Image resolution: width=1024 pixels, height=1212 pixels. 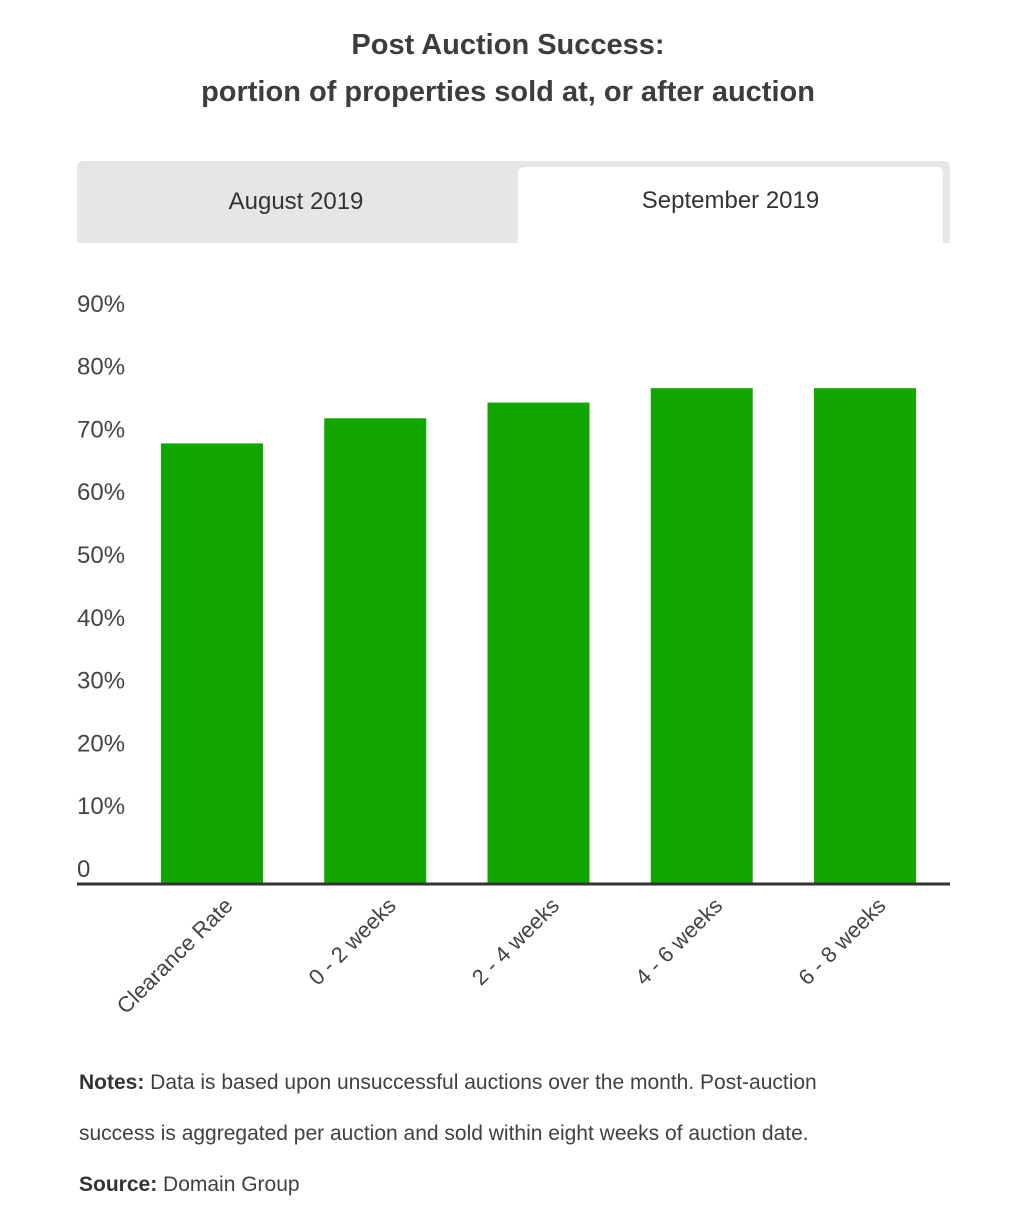 What do you see at coordinates (352, 941) in the screenshot?
I see `x-tick-label: 0 - 2 weeks` at bounding box center [352, 941].